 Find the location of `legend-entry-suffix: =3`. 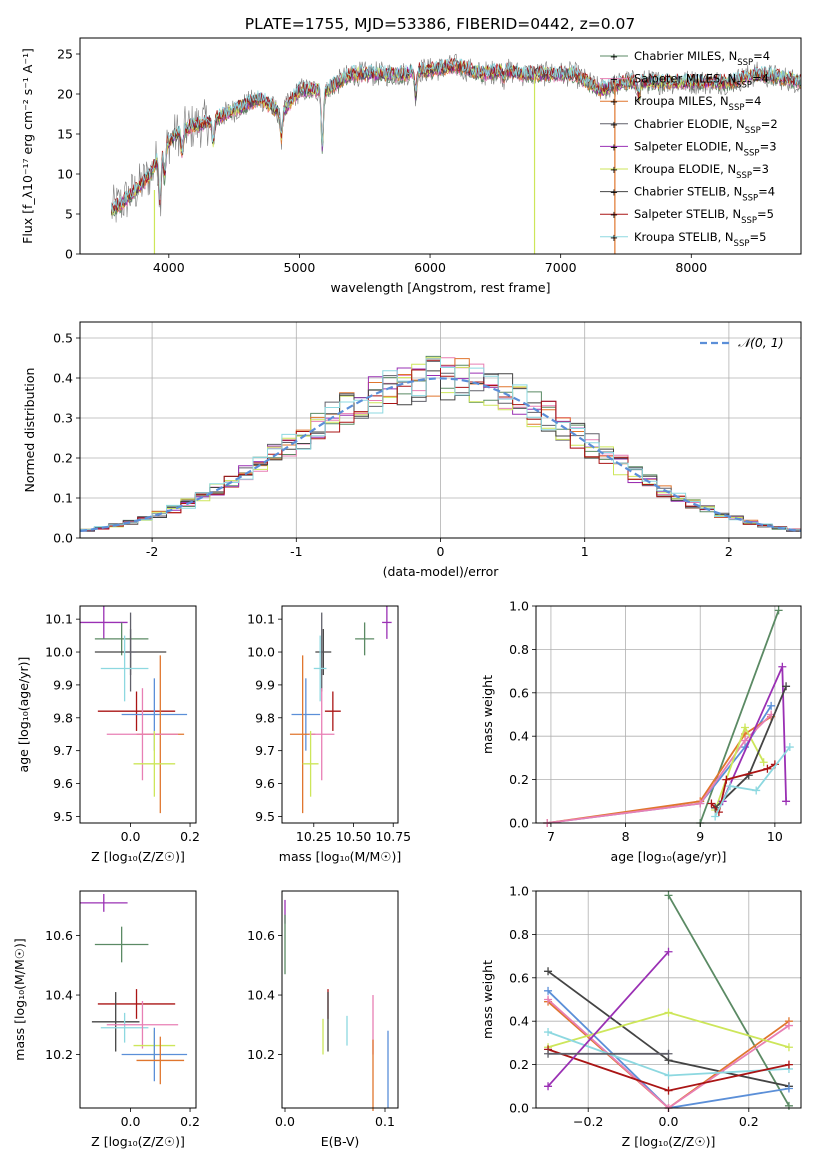

legend-entry-suffix: =3 is located at coordinates (768, 146).